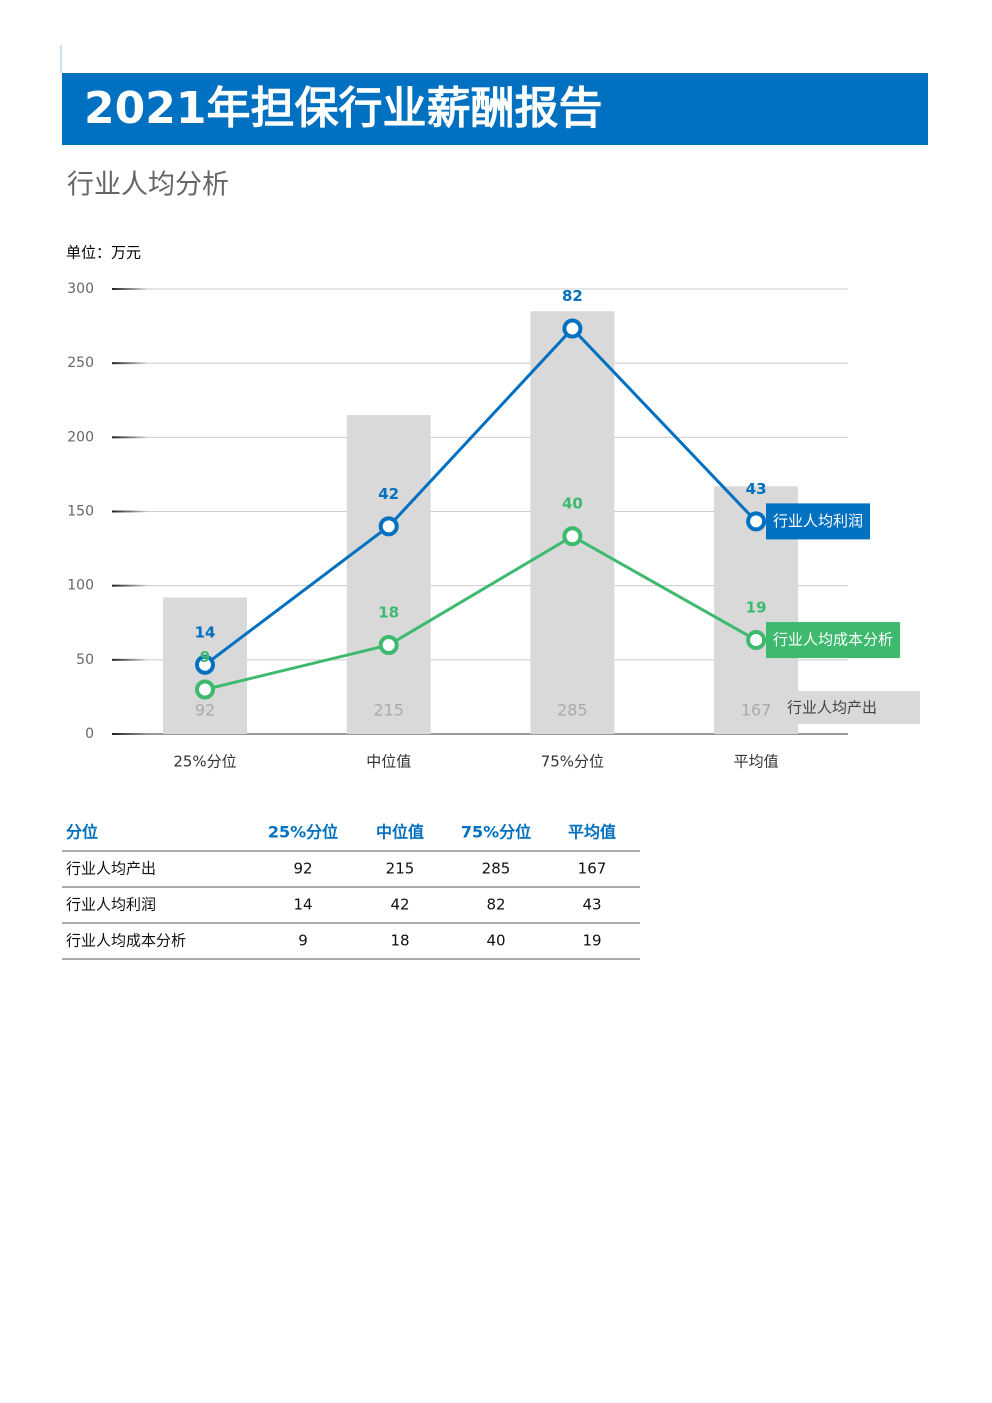  I want to click on legend-label: 行业人均利润, so click(818, 521).